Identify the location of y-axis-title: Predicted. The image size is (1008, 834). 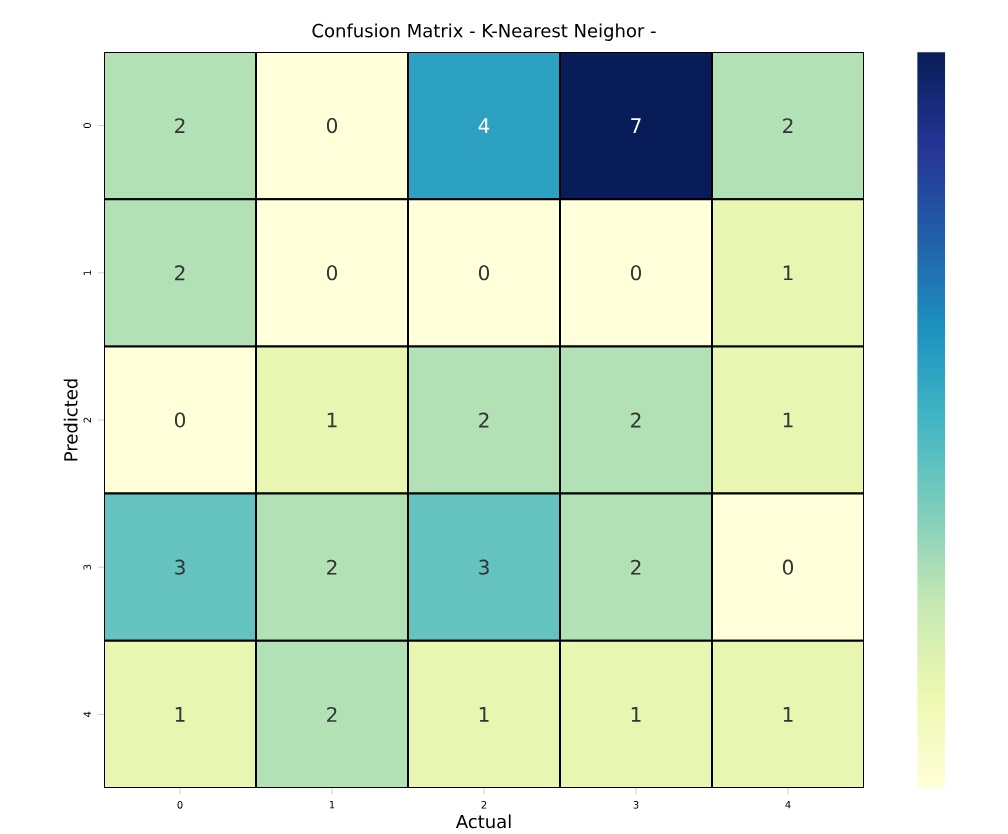
(70, 420).